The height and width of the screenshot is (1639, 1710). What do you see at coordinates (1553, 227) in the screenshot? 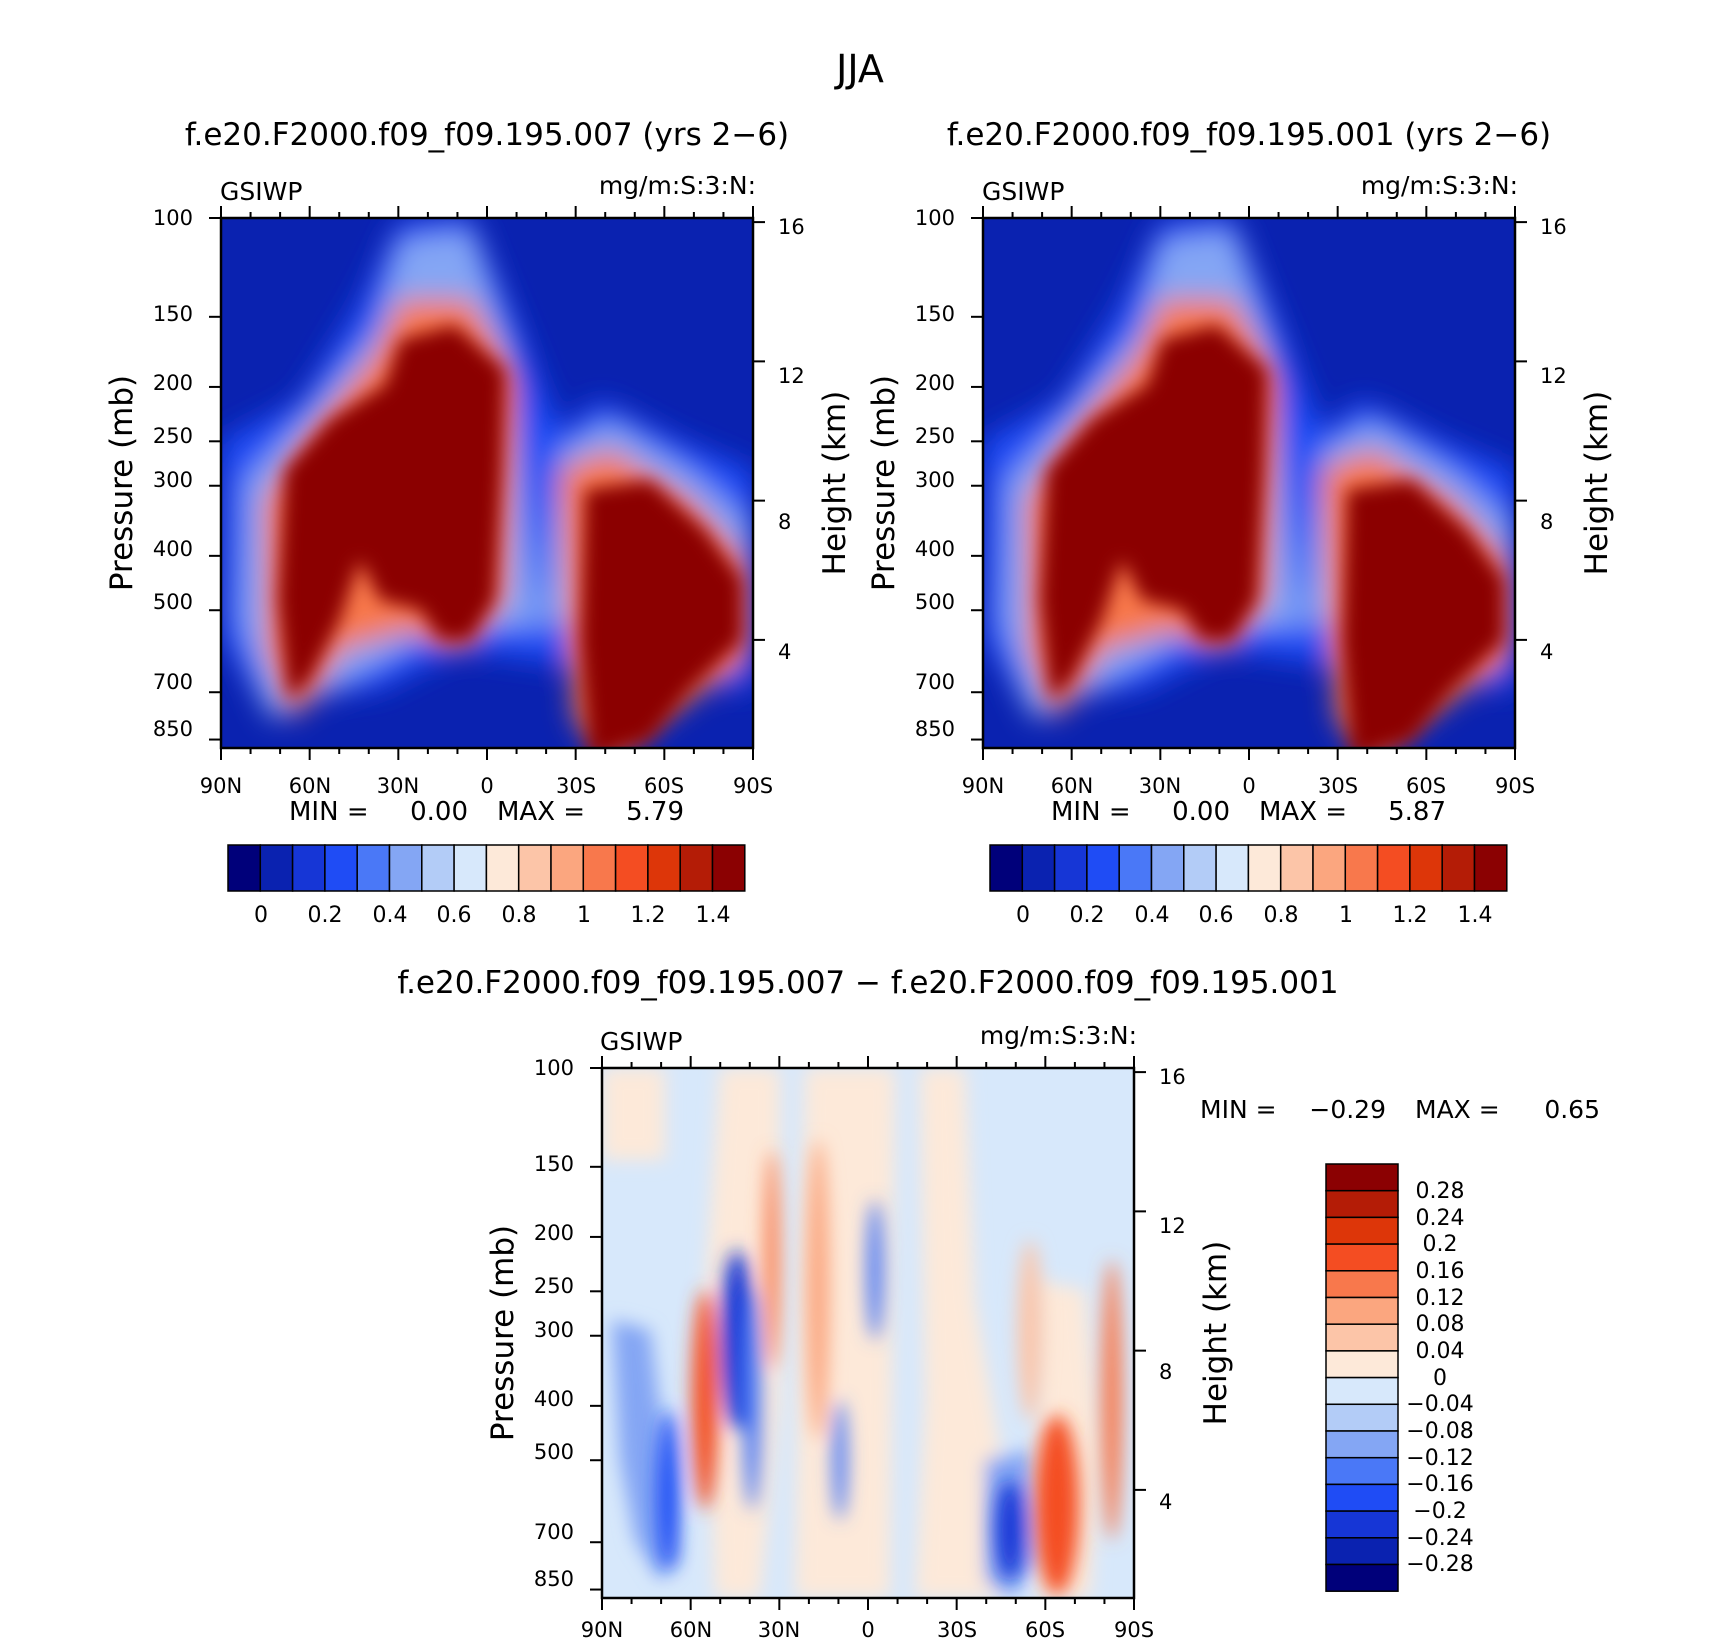
I see `panel-2-y2tick-16: 16` at bounding box center [1553, 227].